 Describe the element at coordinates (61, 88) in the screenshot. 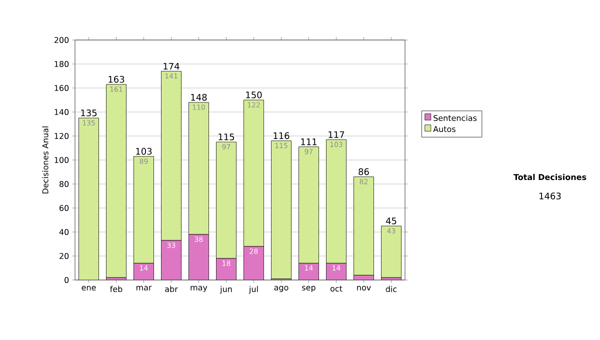

I see `y-tick-label: 160` at that location.